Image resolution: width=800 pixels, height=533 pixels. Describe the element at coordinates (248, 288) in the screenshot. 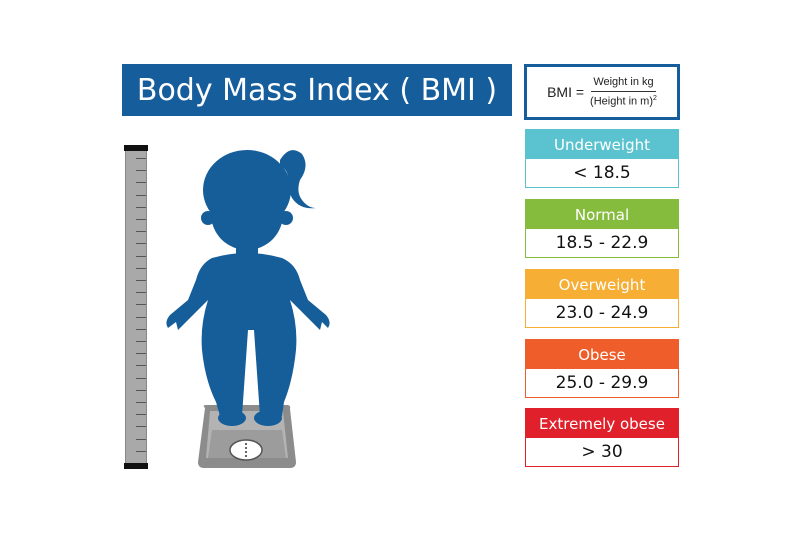

I see `girl-silhouette-icon` at that location.